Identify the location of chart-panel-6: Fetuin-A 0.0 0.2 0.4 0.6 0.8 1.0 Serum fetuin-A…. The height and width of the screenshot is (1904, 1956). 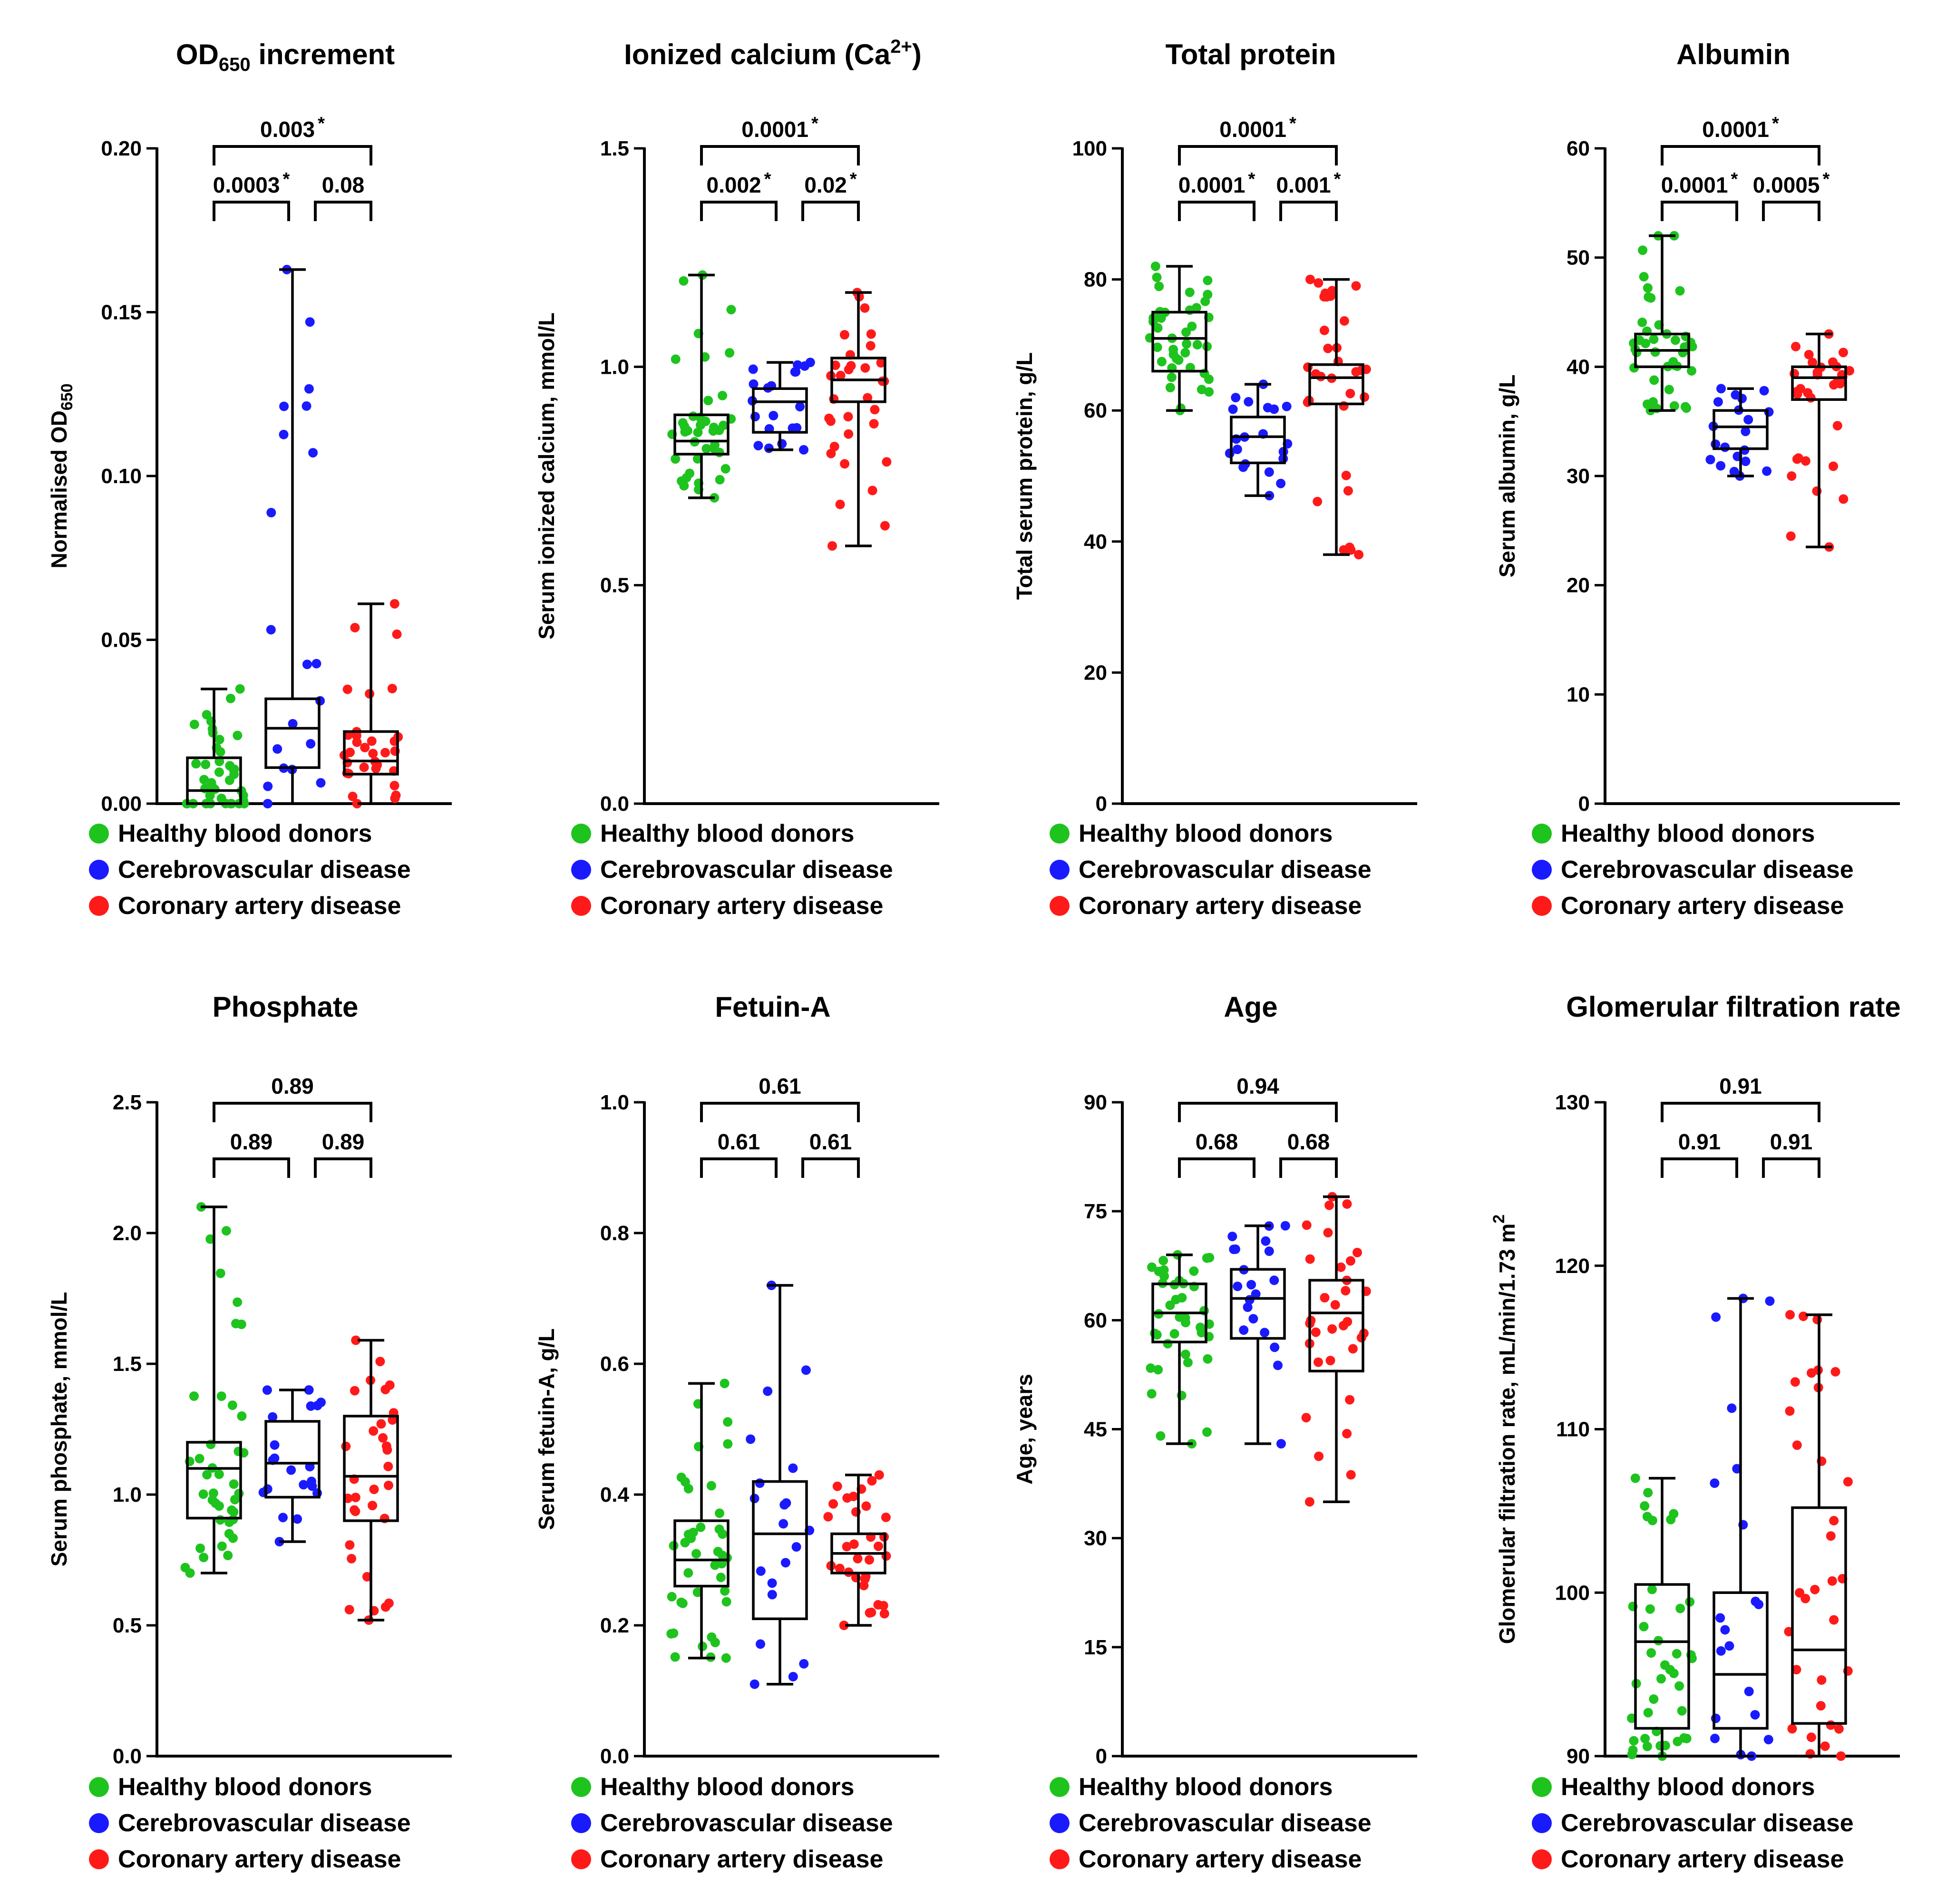
(736, 1432).